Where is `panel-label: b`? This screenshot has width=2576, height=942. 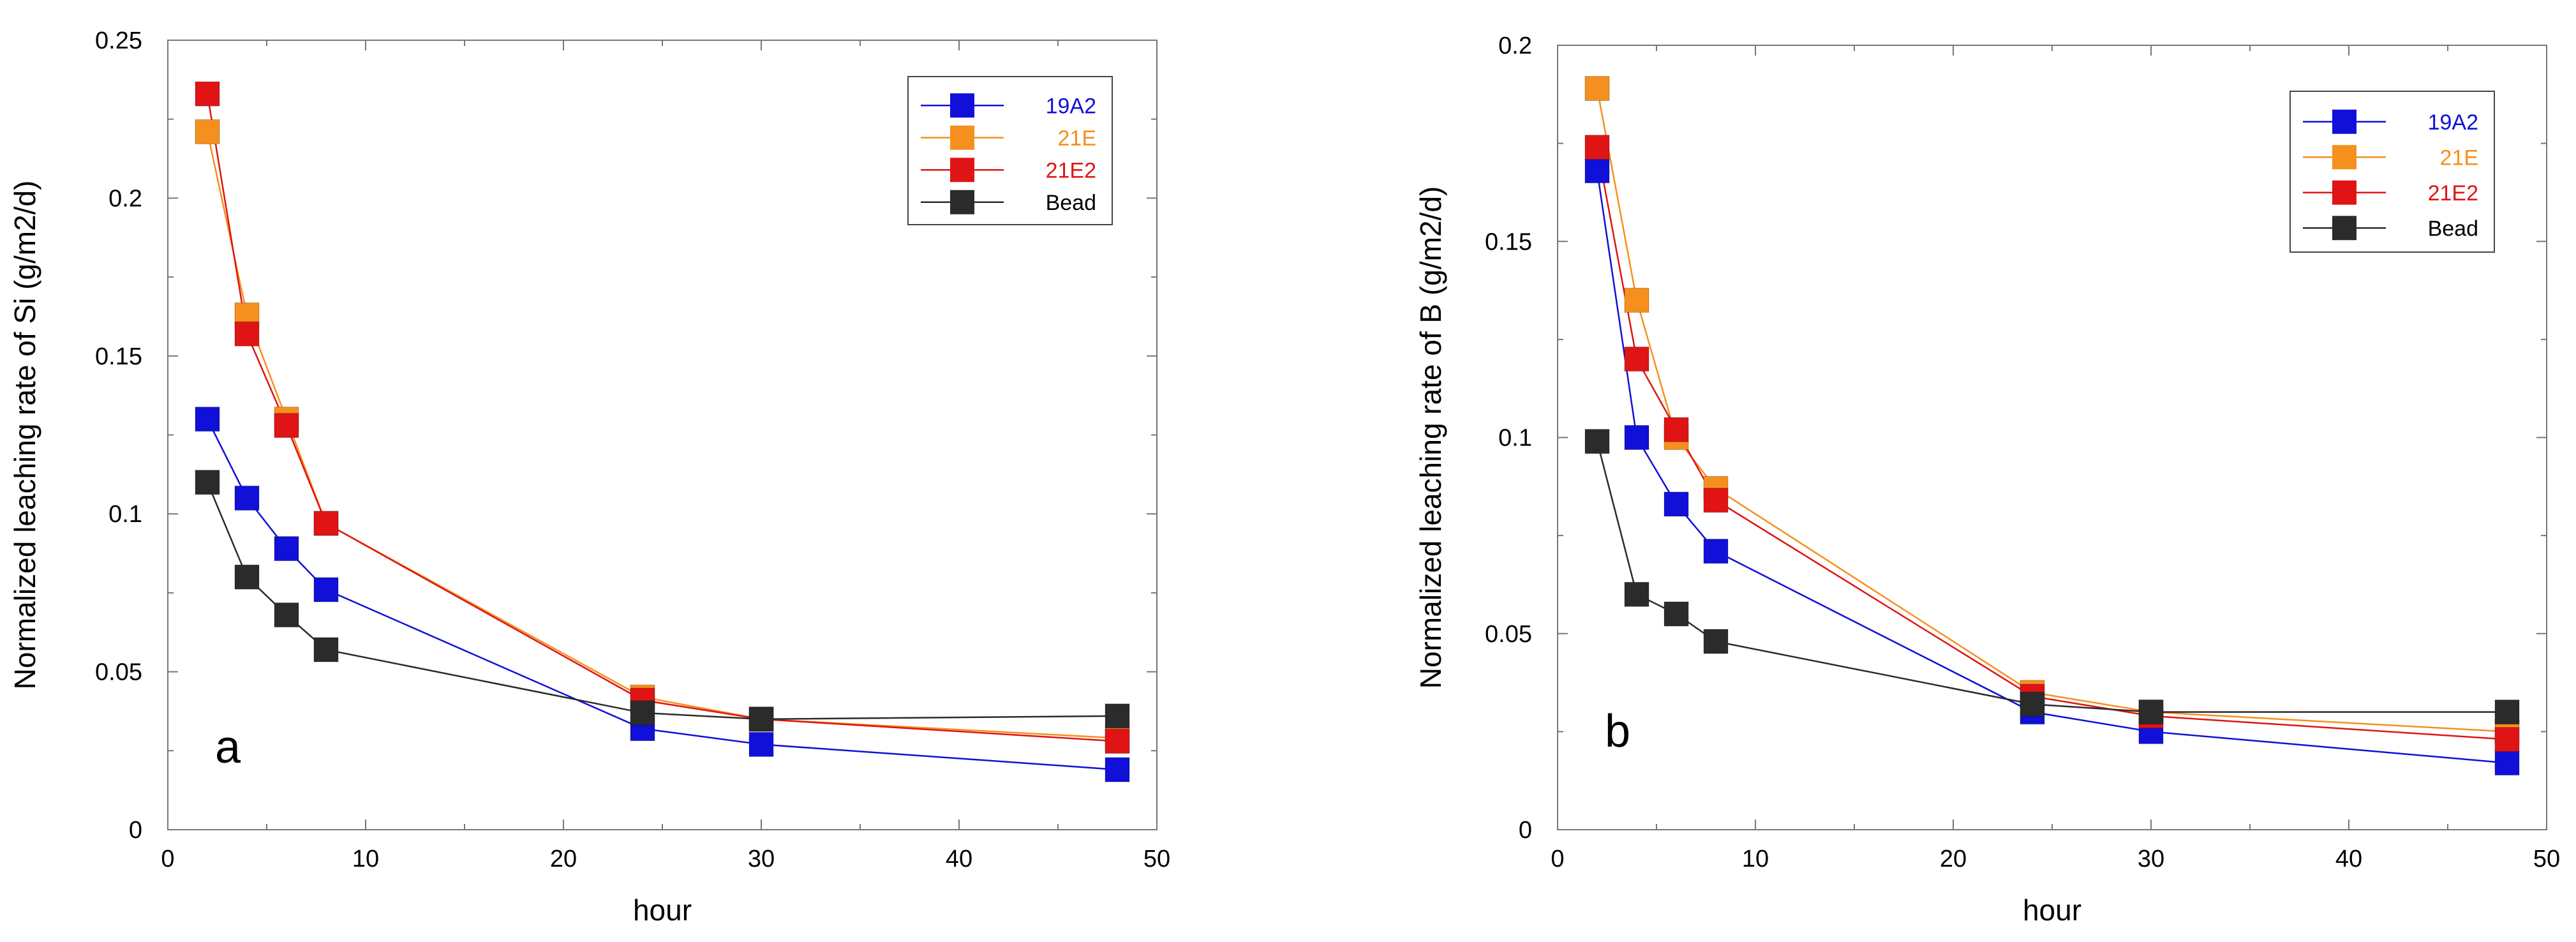 panel-label: b is located at coordinates (1617, 731).